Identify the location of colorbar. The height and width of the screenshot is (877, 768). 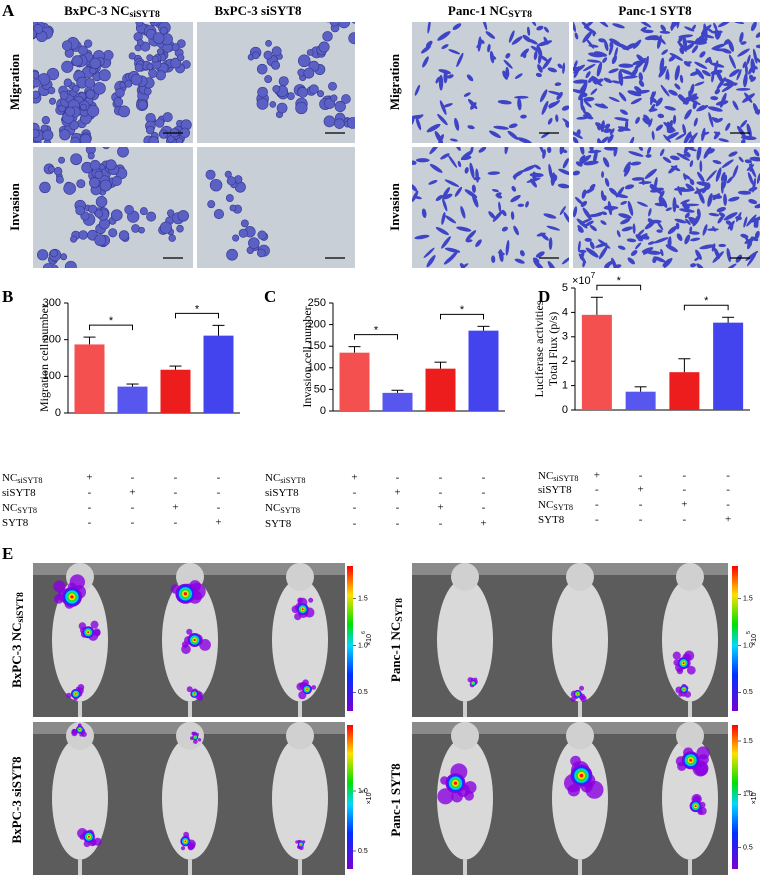
(350, 797).